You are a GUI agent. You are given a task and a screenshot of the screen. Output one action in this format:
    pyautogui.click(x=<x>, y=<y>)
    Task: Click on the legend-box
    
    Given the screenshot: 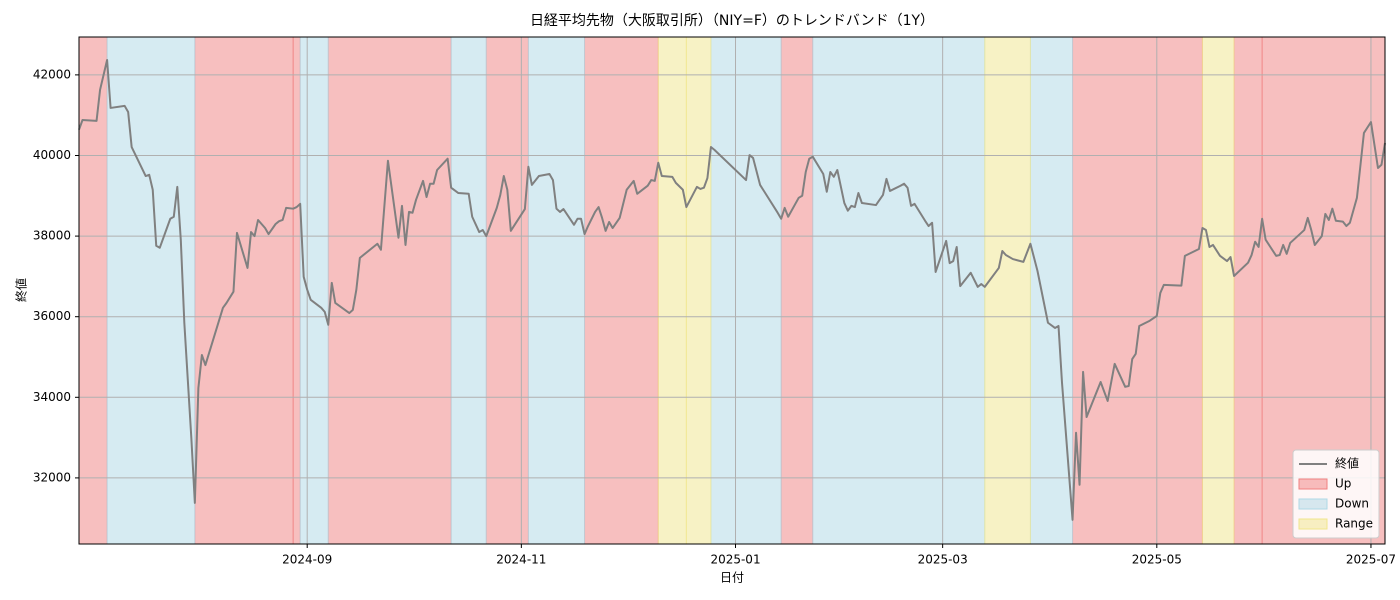 What is the action you would take?
    pyautogui.click(x=1336, y=494)
    